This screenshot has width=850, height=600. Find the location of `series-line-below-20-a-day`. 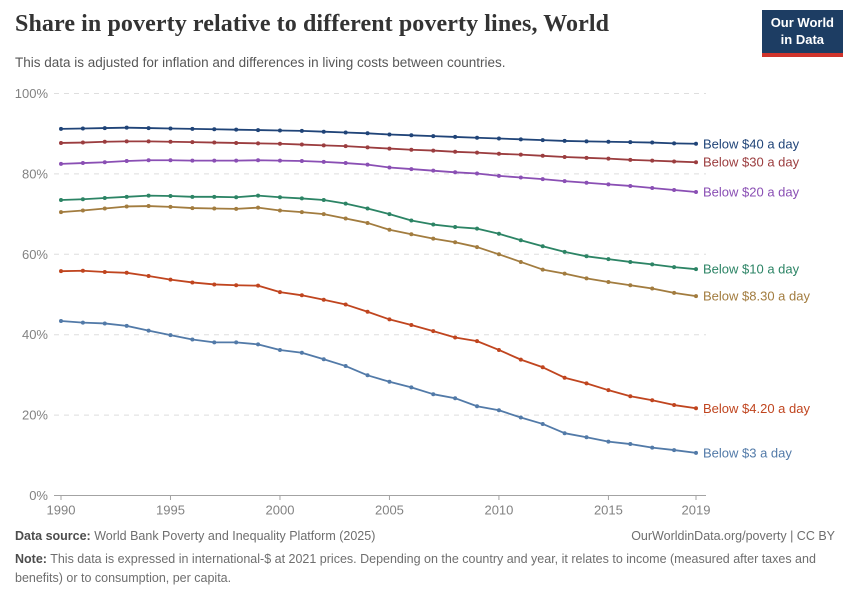

series-line-below-20-a-day is located at coordinates (378, 176).